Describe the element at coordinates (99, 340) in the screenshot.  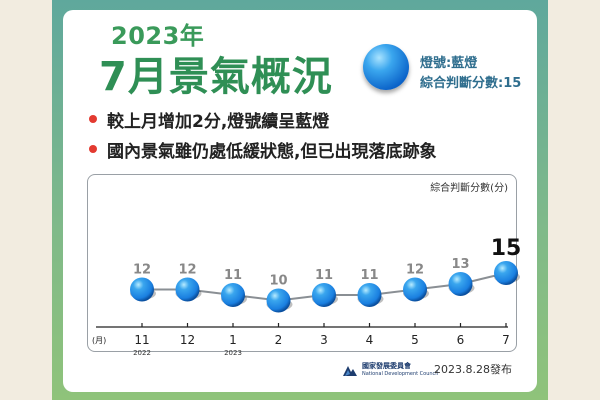
I see `x-axis-unit-label: (月)` at that location.